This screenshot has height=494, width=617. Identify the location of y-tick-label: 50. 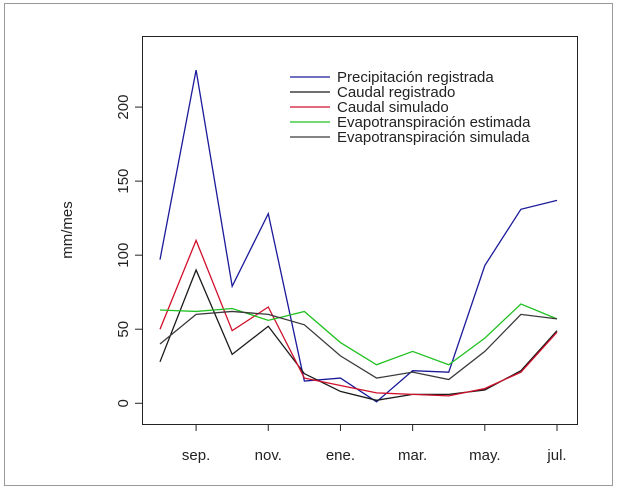
(123, 329).